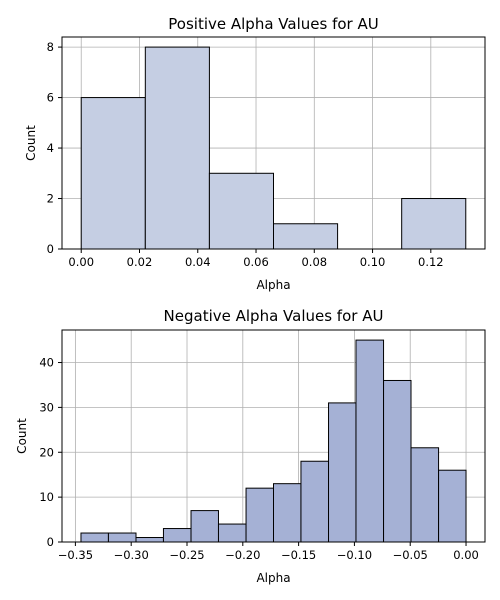 The height and width of the screenshot is (600, 500). Describe the element at coordinates (46, 497) in the screenshot. I see `y-tick-label: 10` at that location.